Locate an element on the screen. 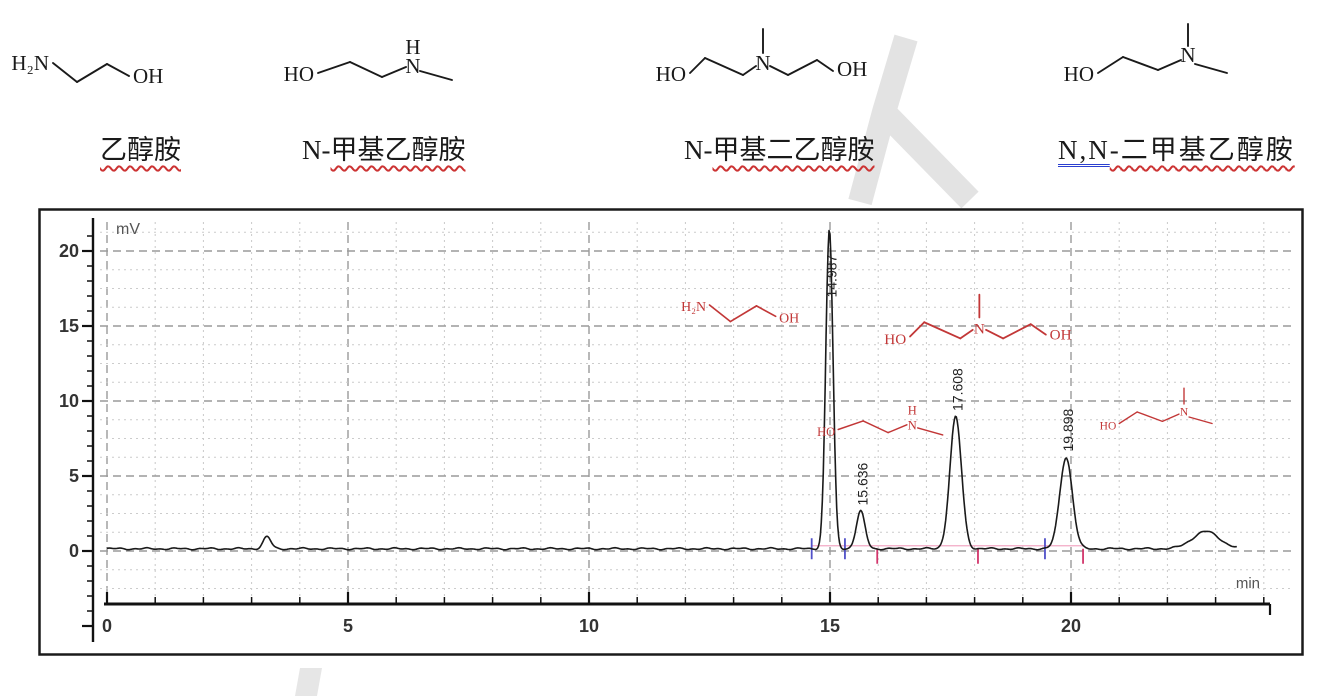 Image resolution: width=1343 pixels, height=696 pixels. peak-structure-annotation: H₂N OH is located at coordinates (740, 313).